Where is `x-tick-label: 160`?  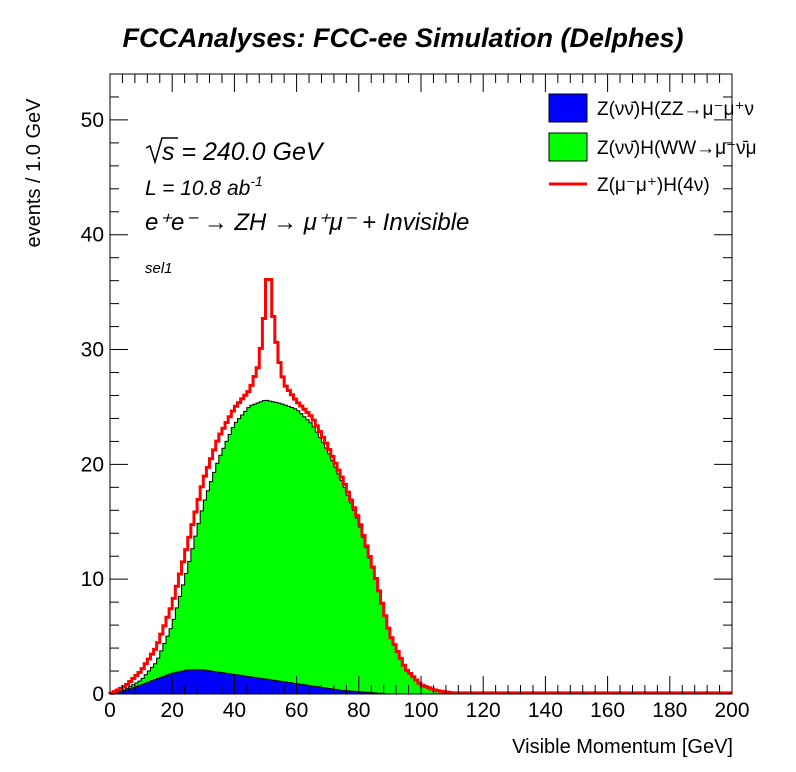 x-tick-label: 160 is located at coordinates (607, 710).